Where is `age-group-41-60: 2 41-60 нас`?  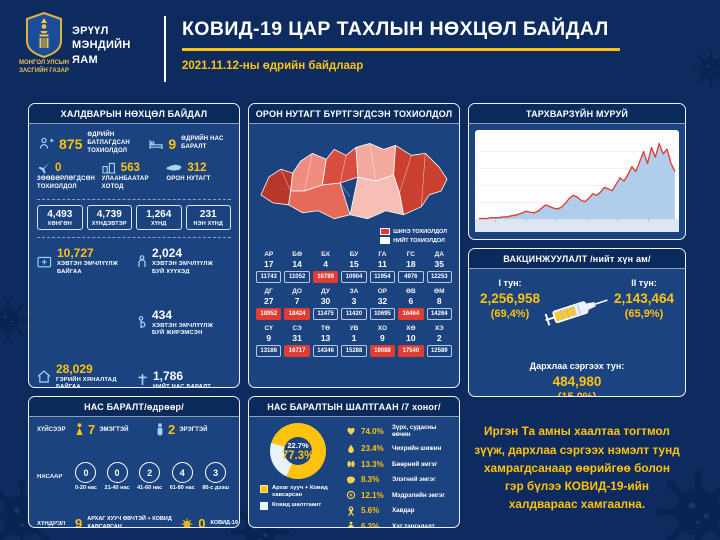
age-group-41-60: 2 41-60 нас is located at coordinates (149, 476).